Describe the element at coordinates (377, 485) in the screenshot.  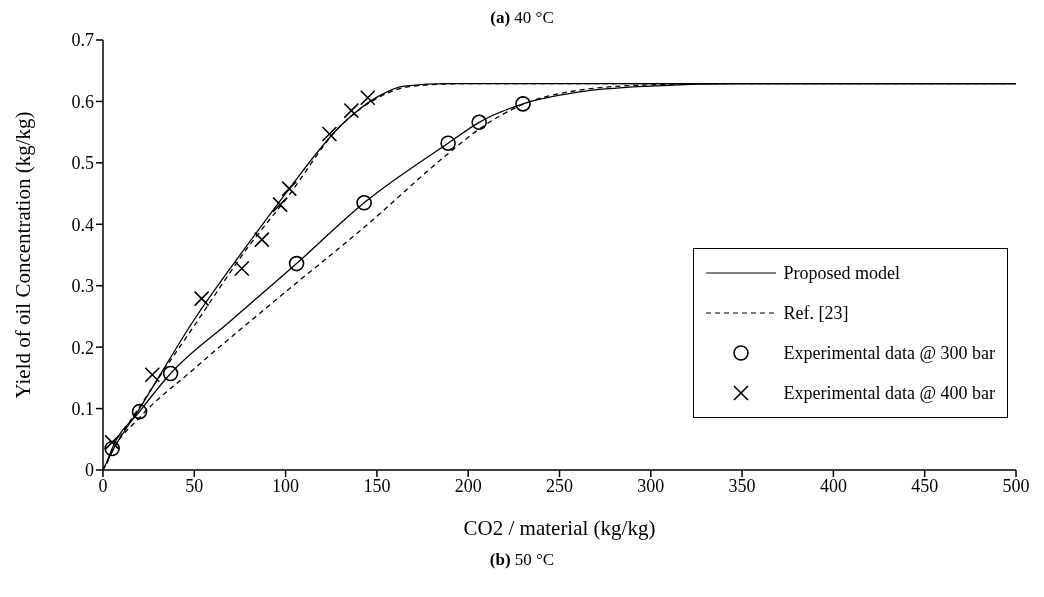
I see `x-tick-label: 150` at that location.